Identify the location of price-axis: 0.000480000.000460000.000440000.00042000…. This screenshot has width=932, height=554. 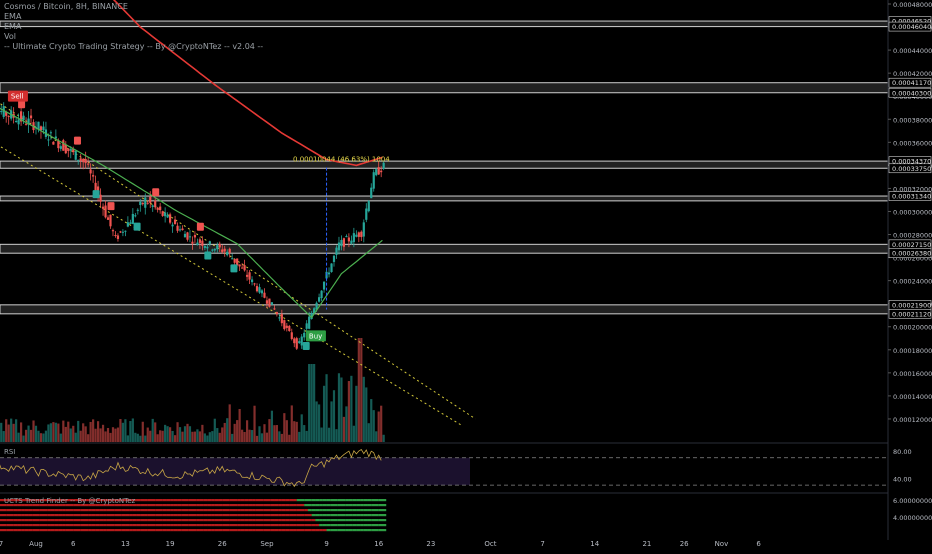
(910, 212).